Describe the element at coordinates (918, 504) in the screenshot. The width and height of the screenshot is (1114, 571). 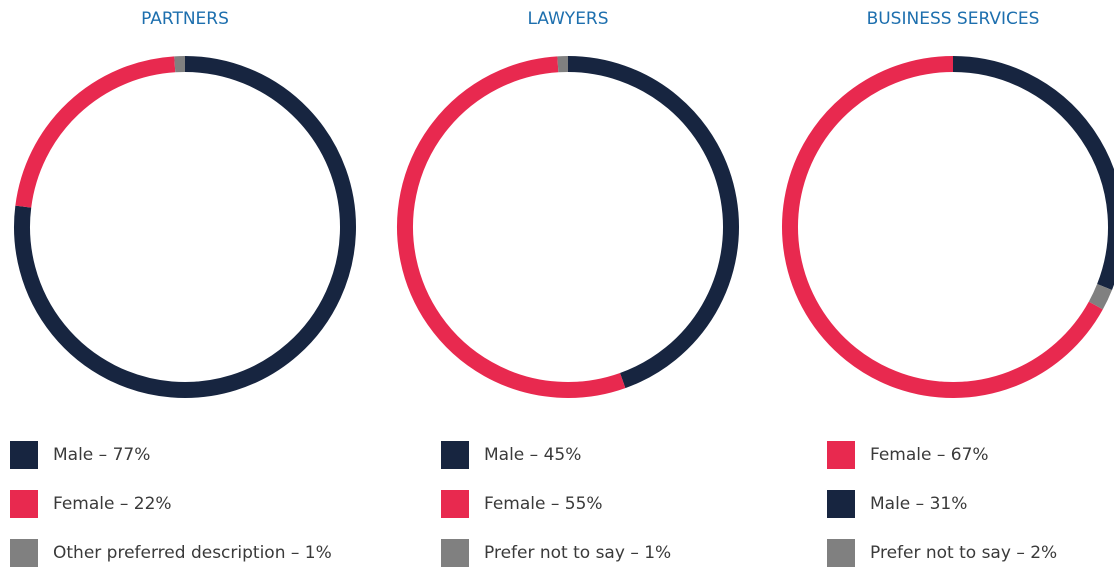
I see `legend-label: Male – 31%` at that location.